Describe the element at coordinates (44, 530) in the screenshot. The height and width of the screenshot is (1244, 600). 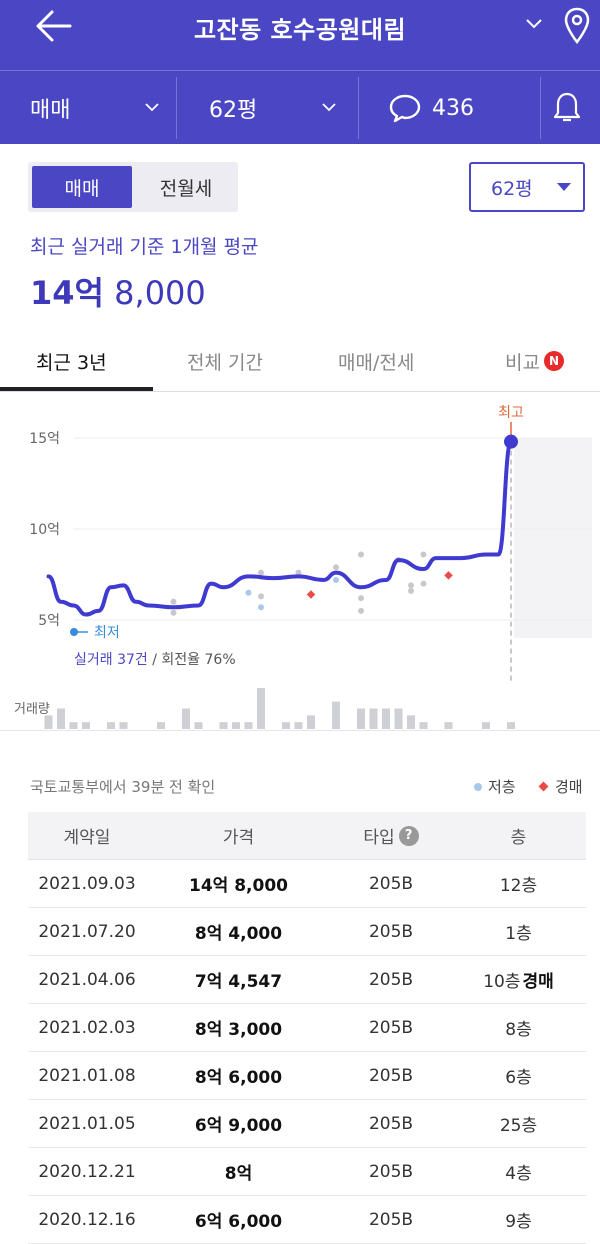
I see `y-tick-label: 10억` at that location.